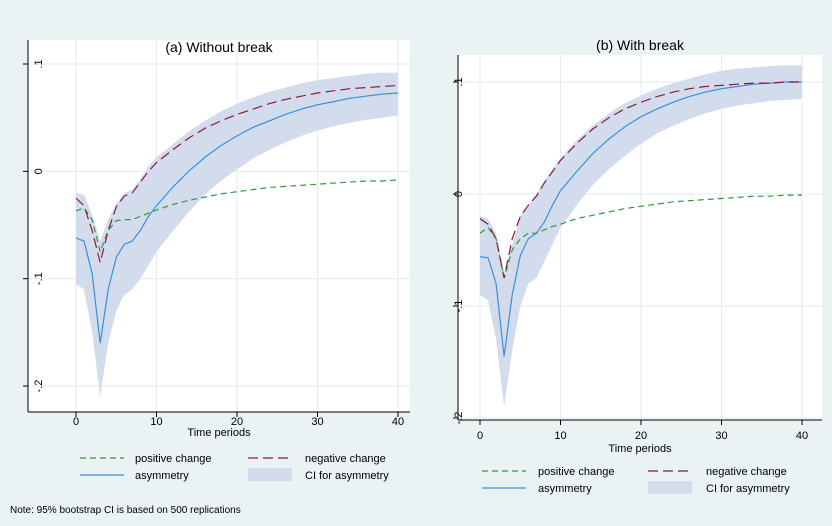 This screenshot has height=526, width=832. I want to click on chart-title: (b) With break, so click(640, 45).